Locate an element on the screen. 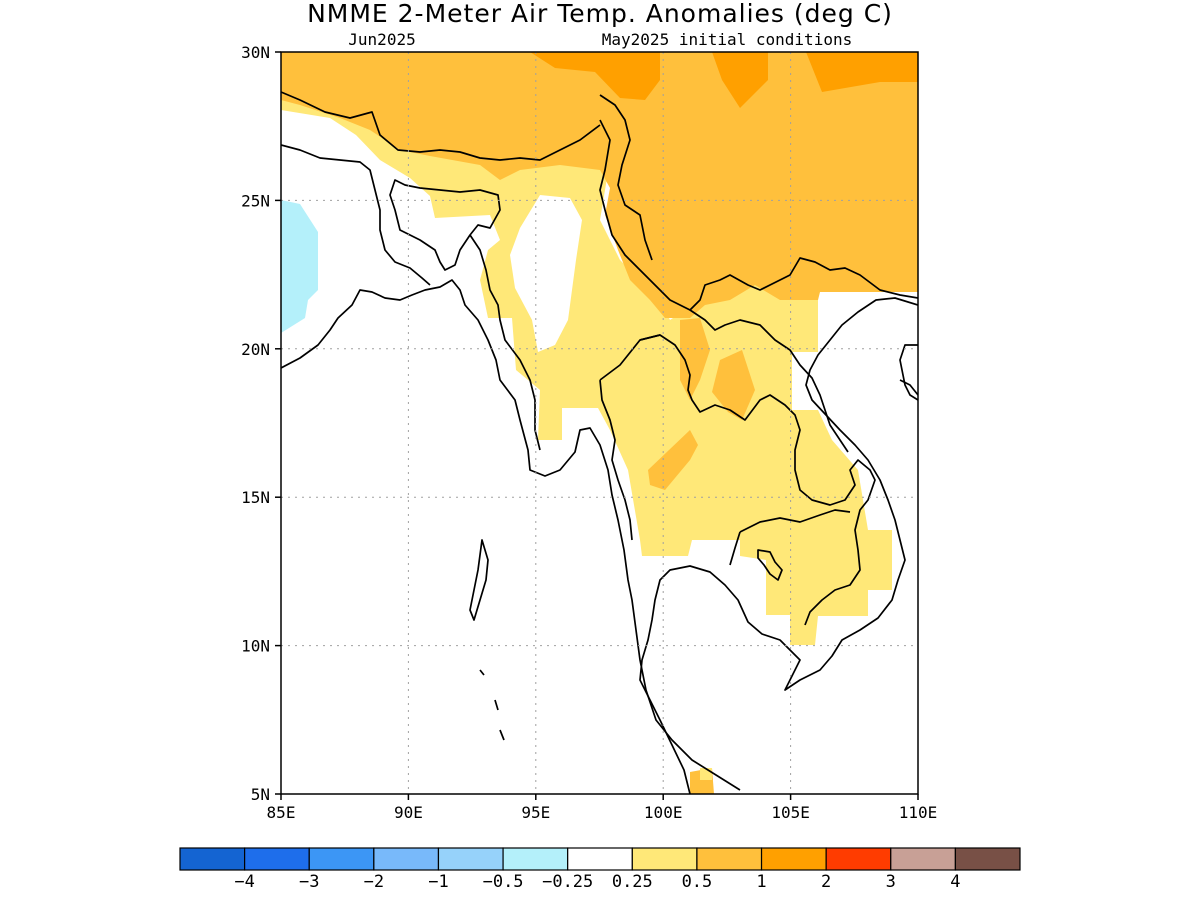 The image size is (1200, 900). y-axis-labels: 5N 10N 15N 20N 25N 30N is located at coordinates (255, 423).